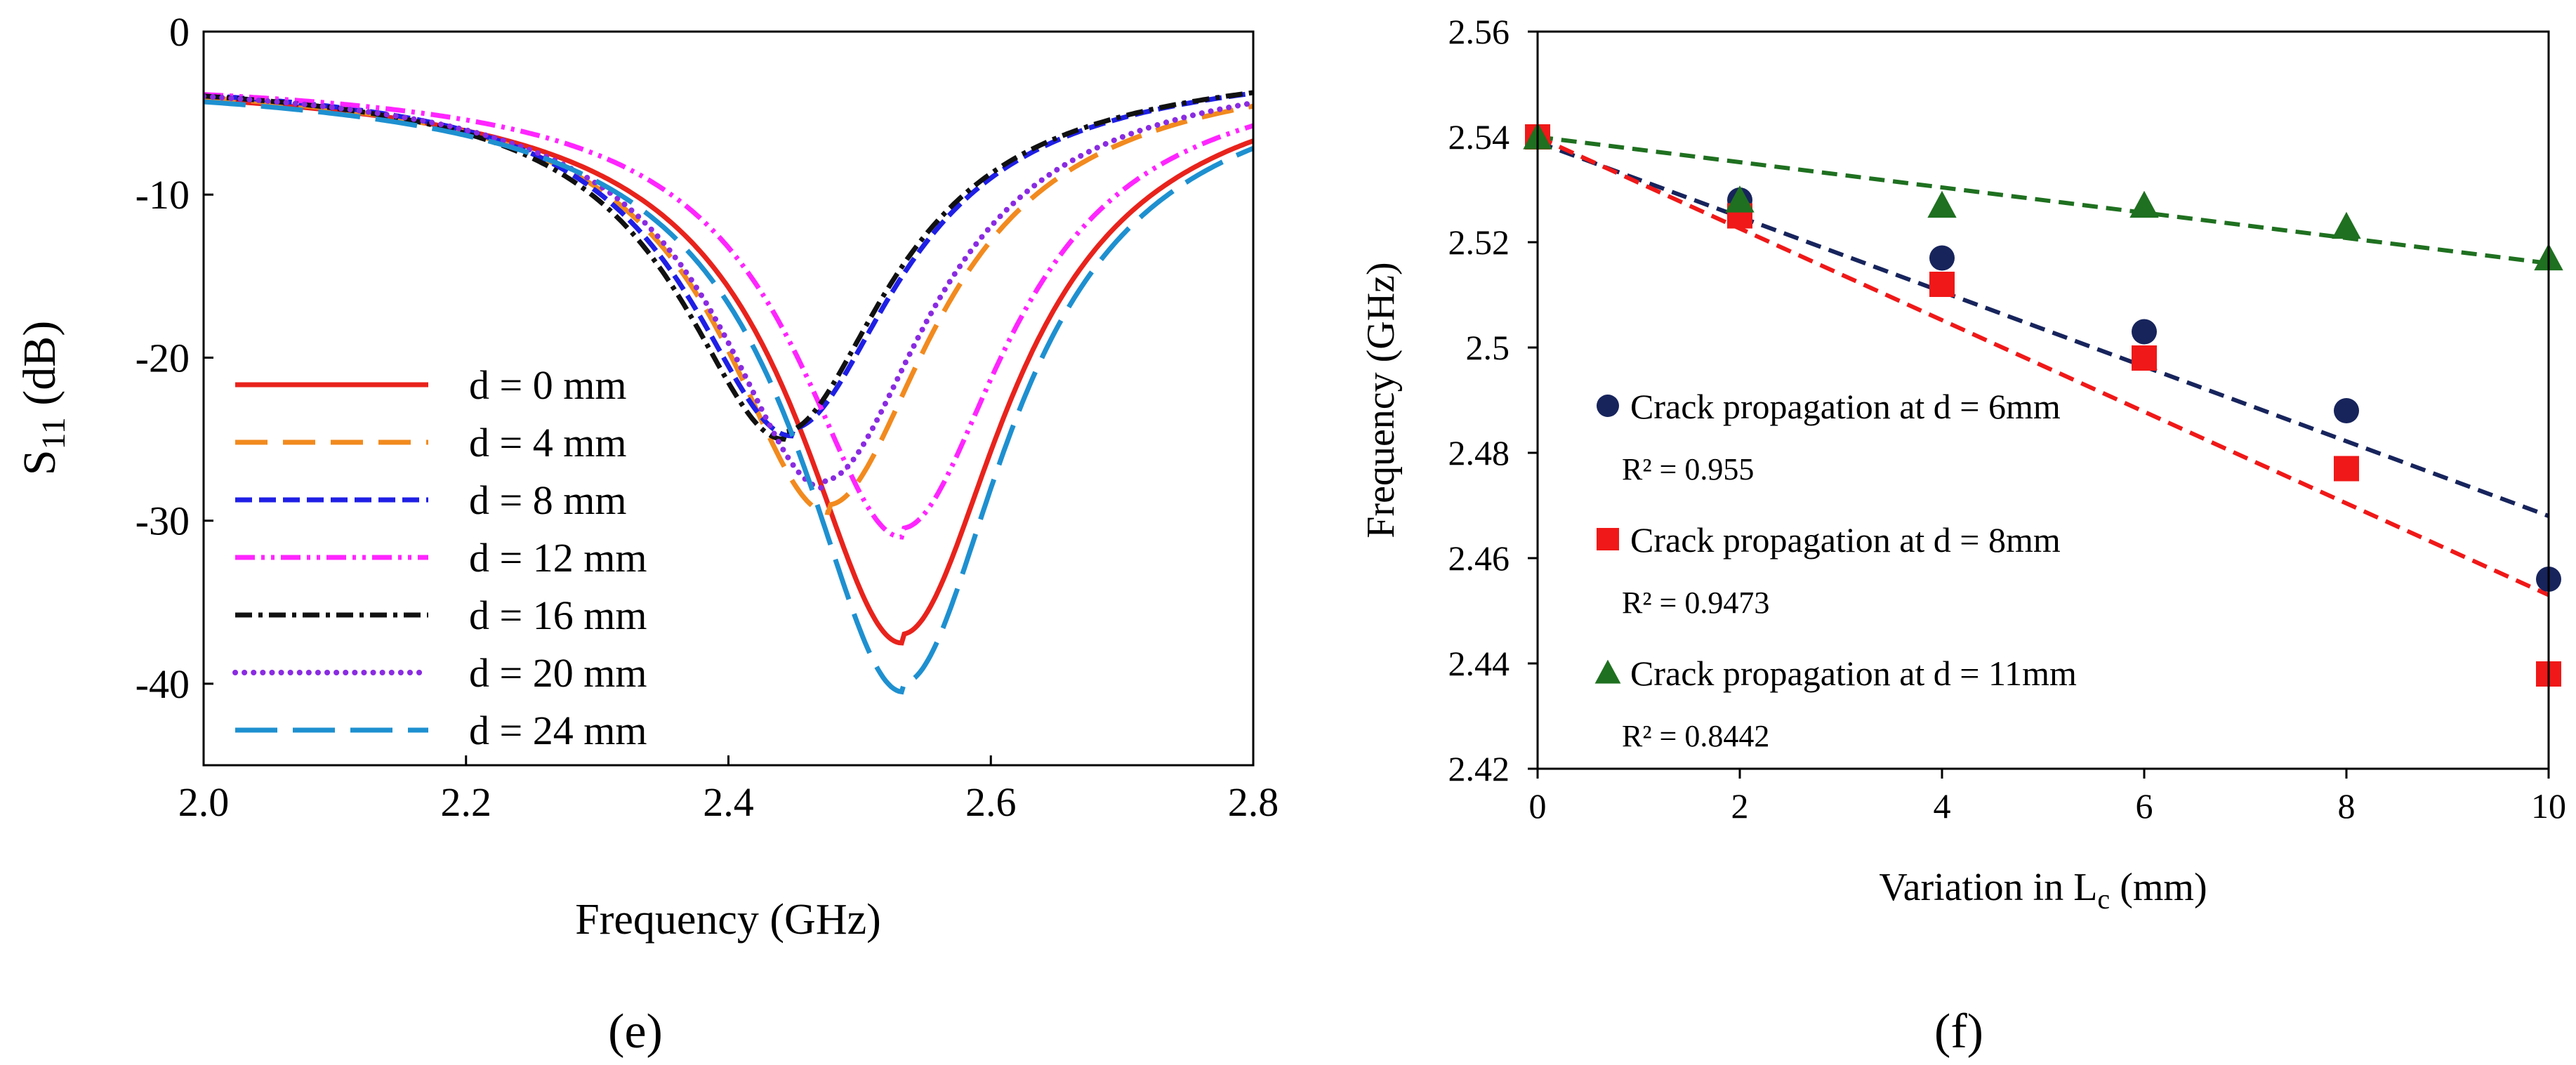  I want to click on chart-f-panel-label: (f), so click(1958, 1032).